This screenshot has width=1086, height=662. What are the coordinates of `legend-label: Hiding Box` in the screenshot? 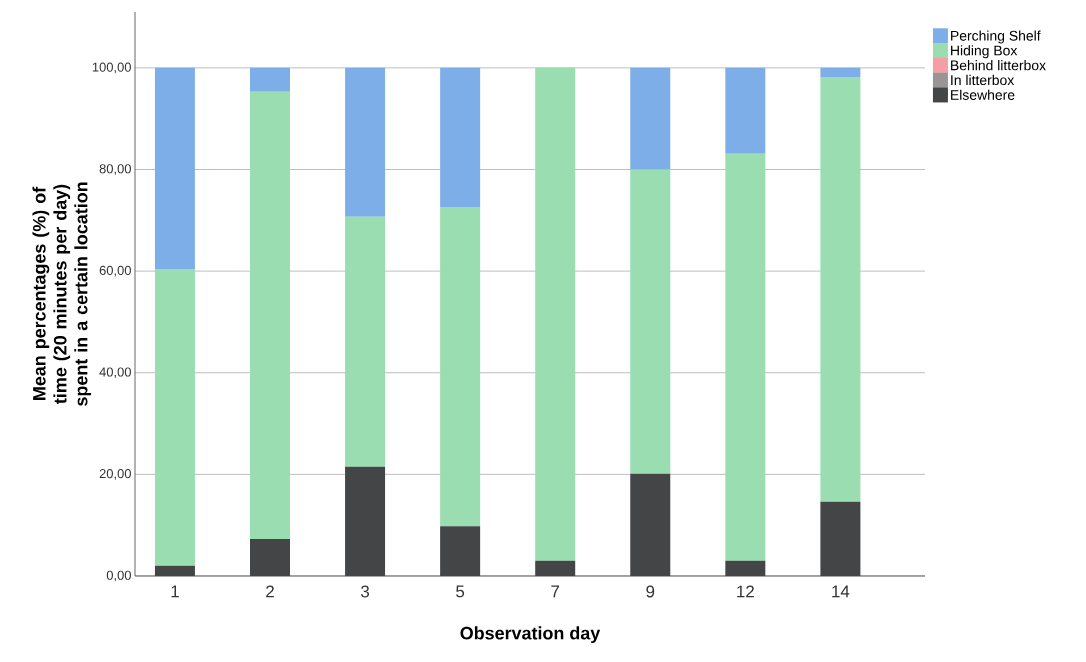 It's located at (984, 52).